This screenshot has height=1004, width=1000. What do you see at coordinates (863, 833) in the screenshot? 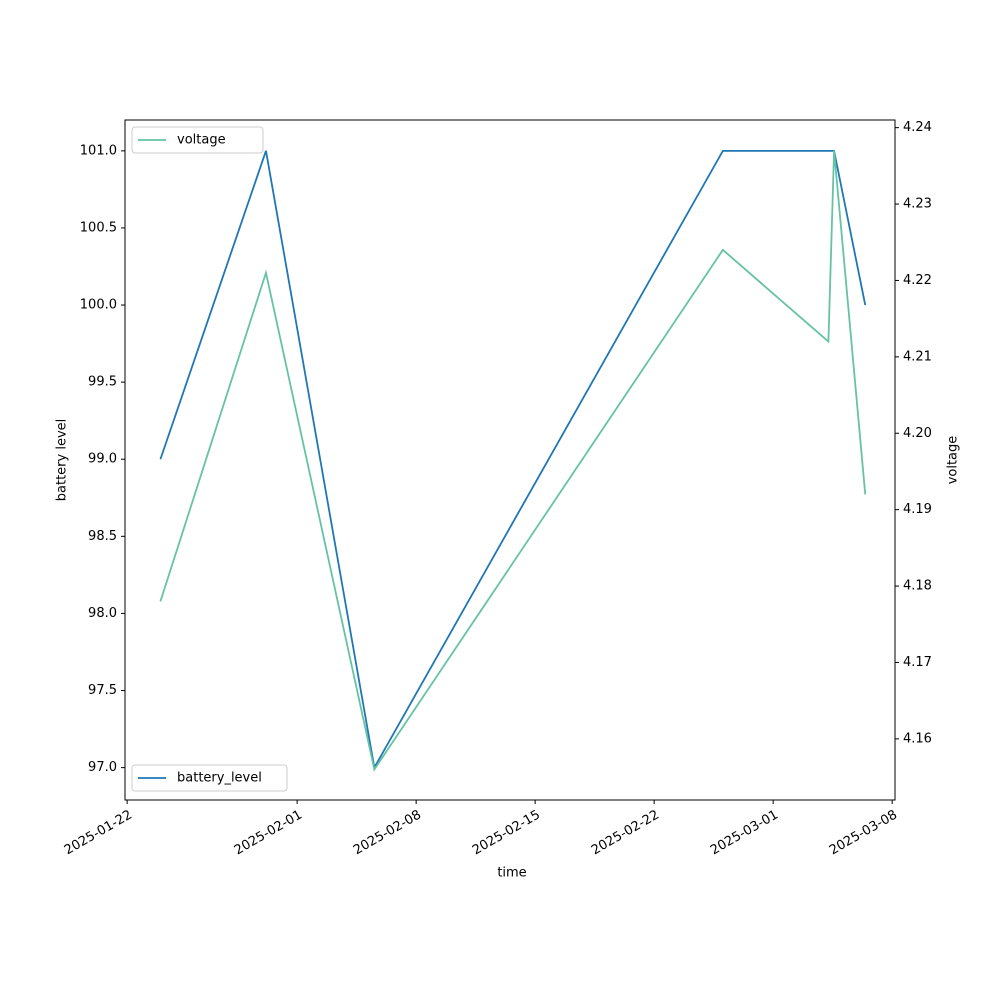
I see `x-tick-label: 2025-03-08` at bounding box center [863, 833].